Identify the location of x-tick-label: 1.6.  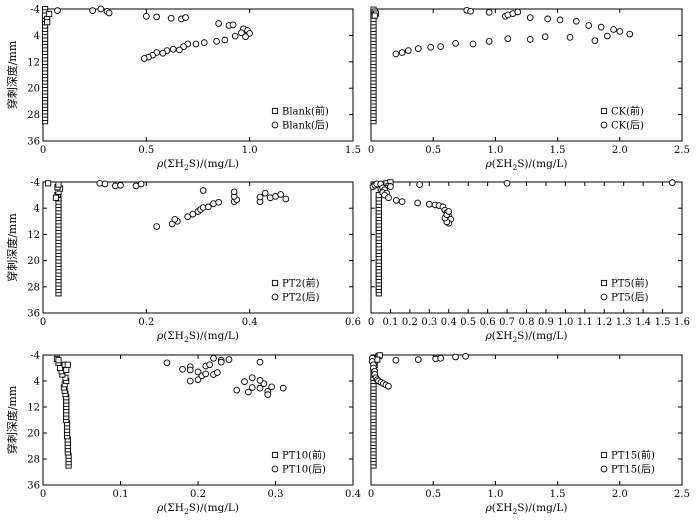
(682, 322).